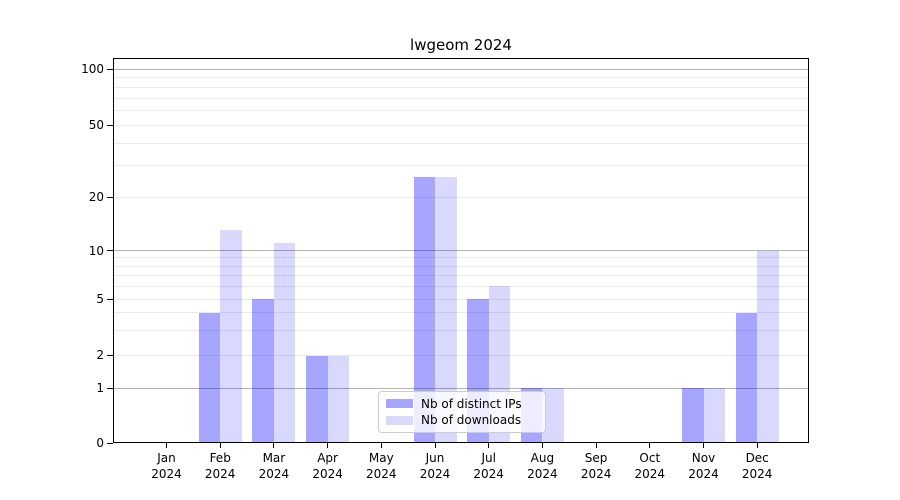  I want to click on y-tick-label: 100, so click(92, 69).